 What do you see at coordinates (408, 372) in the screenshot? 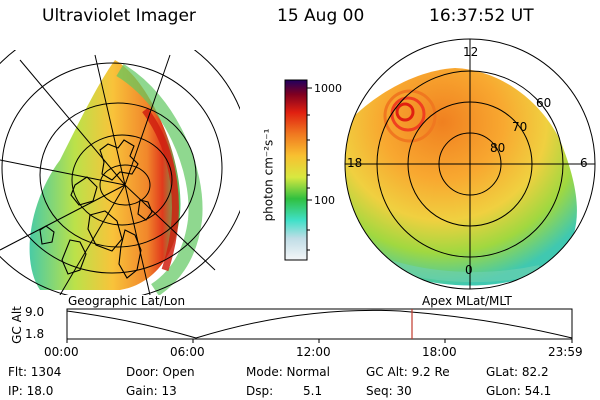
I see `info-gcalt: GC Alt: 9.2 Re` at bounding box center [408, 372].